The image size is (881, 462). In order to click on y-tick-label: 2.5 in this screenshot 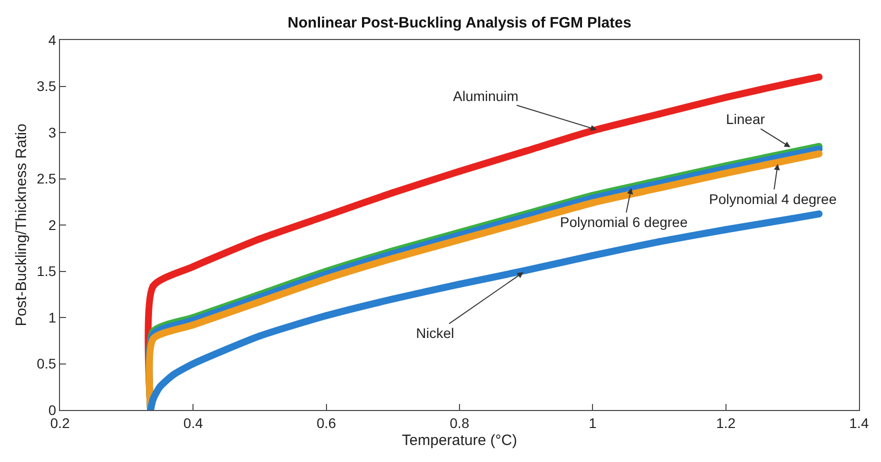, I will do `click(46, 178)`.